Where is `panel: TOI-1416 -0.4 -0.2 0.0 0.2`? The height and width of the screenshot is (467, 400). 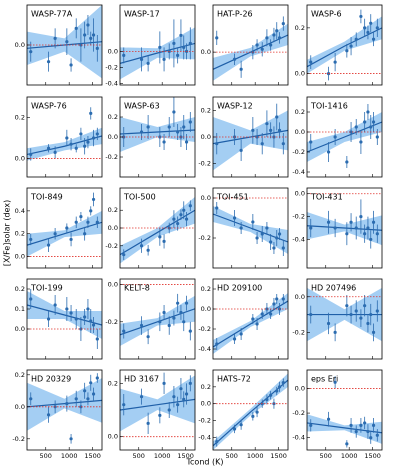 panel: TOI-1416 -0.4 -0.2 0.0 0.2 is located at coordinates (337, 137).